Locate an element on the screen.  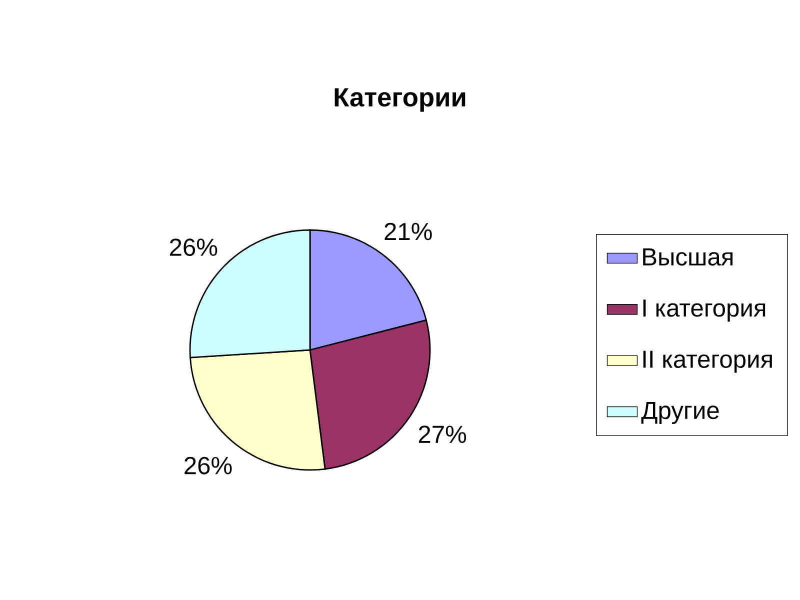
data-label: 27% is located at coordinates (442, 434).